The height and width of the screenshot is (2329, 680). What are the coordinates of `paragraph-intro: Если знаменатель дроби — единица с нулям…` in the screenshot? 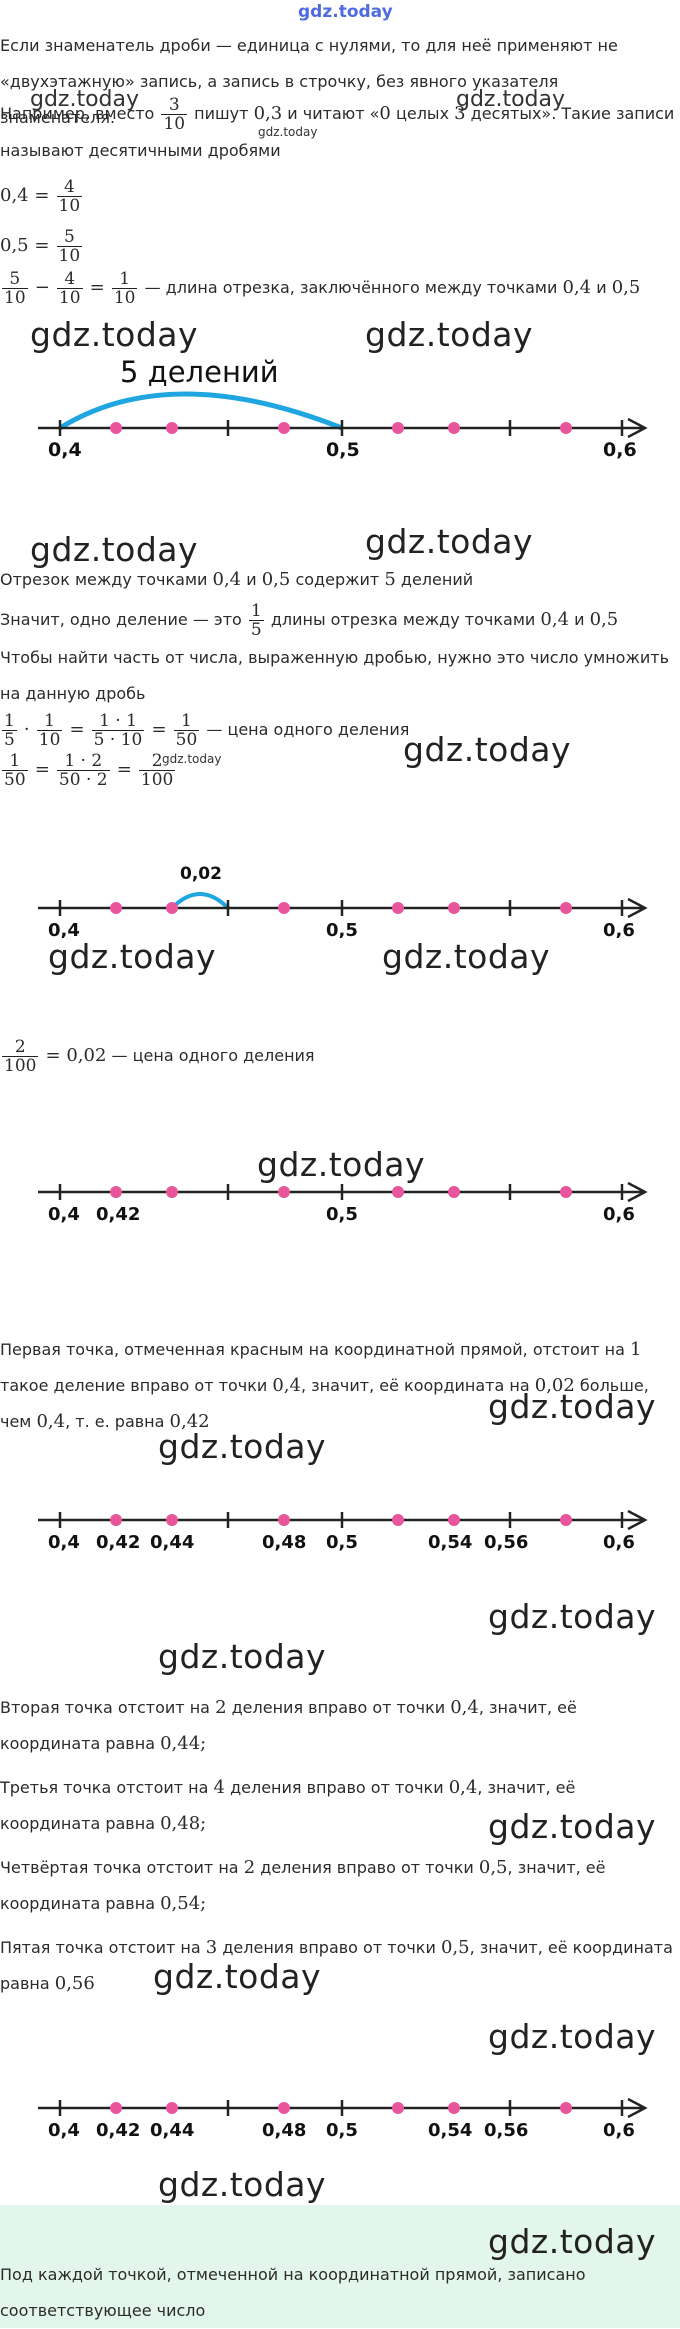 It's located at (309, 81).